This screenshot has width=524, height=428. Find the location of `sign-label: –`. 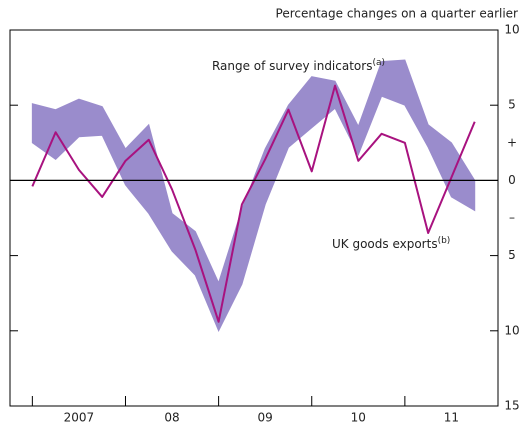

sign-label: – is located at coordinates (512, 218).